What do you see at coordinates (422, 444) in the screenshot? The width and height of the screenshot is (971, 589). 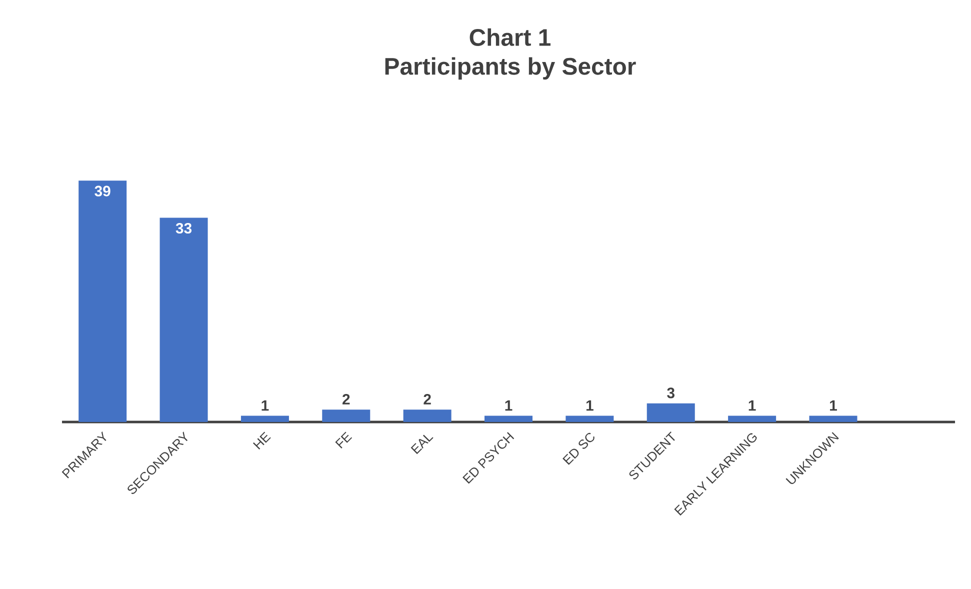 I see `x-tick-label: EAL` at bounding box center [422, 444].